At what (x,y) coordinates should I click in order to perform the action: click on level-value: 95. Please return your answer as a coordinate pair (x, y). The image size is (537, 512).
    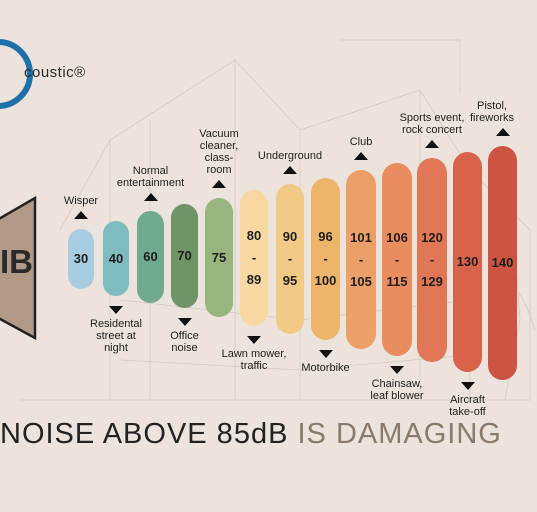
    Looking at the image, I should click on (290, 280).